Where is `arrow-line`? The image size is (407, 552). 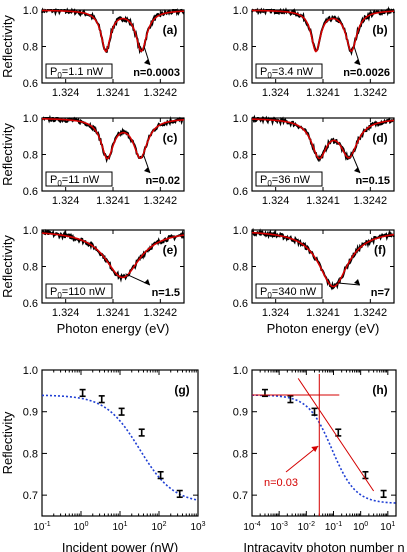
arrow-line is located at coordinates (357, 56).